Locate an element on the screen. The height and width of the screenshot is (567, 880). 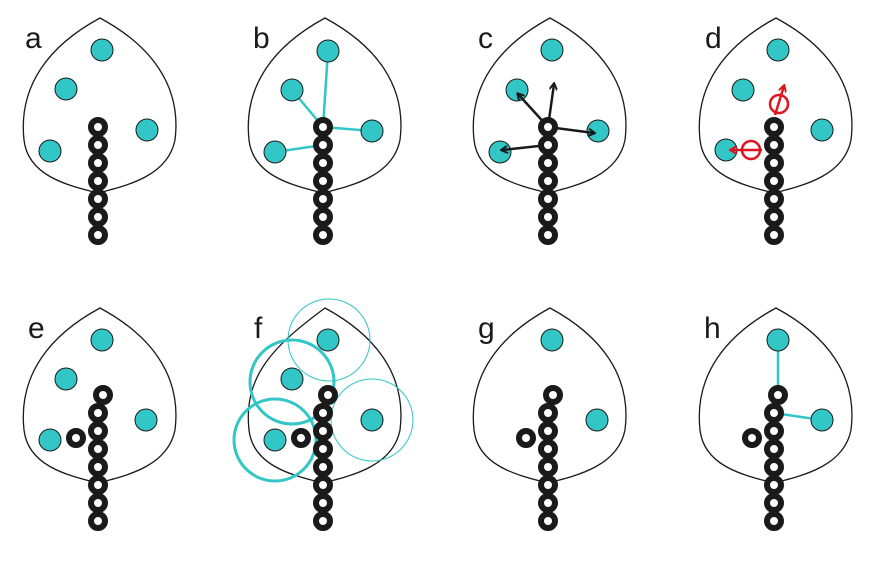
auxin-link is located at coordinates (325, 89).